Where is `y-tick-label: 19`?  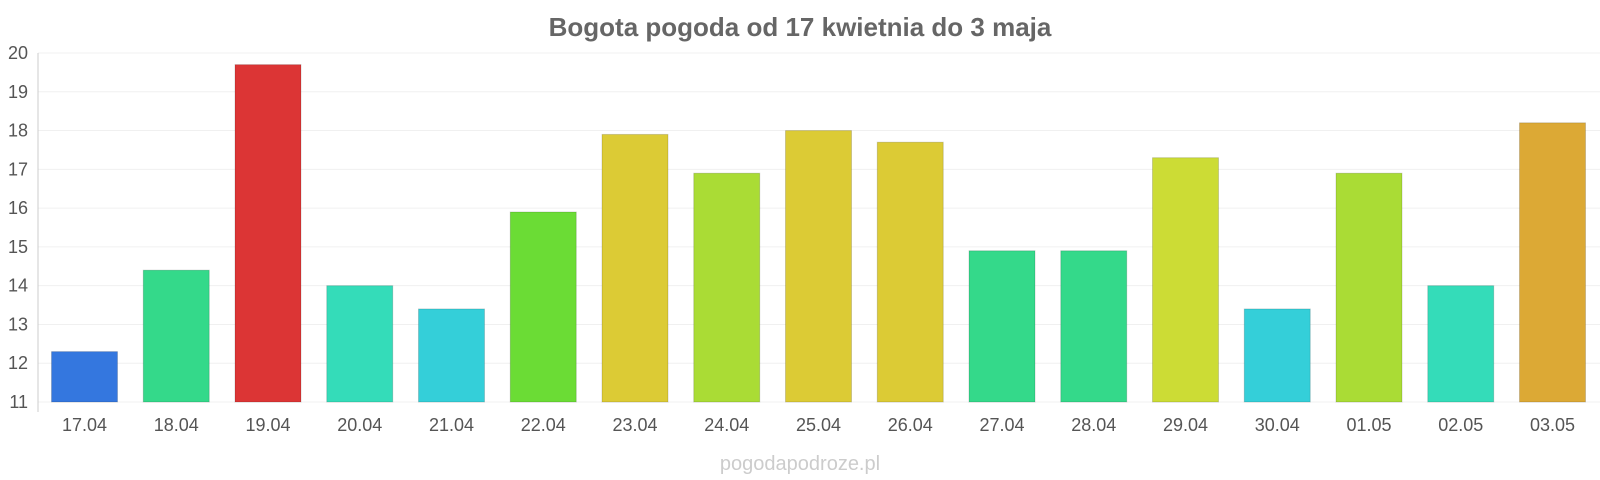 y-tick-label: 19 is located at coordinates (18, 92).